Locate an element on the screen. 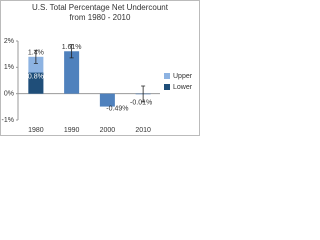 This screenshot has height=240, width=320. chart-title: U.S. Total Percentage Net Undercount is located at coordinates (100, 7).